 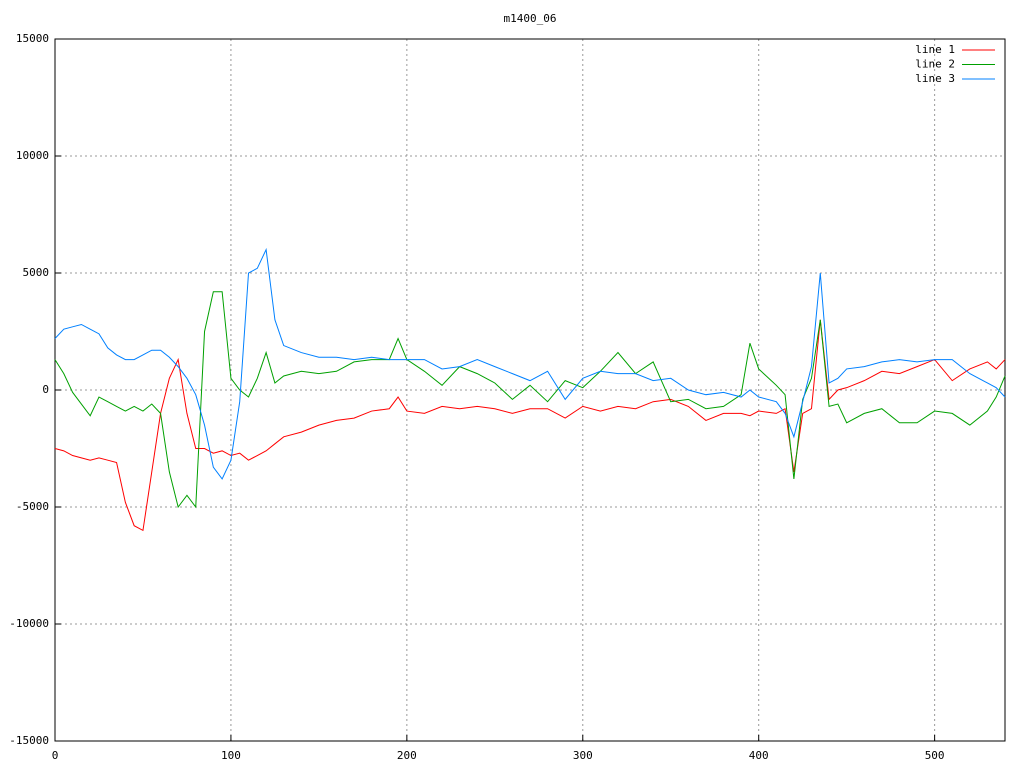 I want to click on x-tick-label: 200, so click(x=407, y=755).